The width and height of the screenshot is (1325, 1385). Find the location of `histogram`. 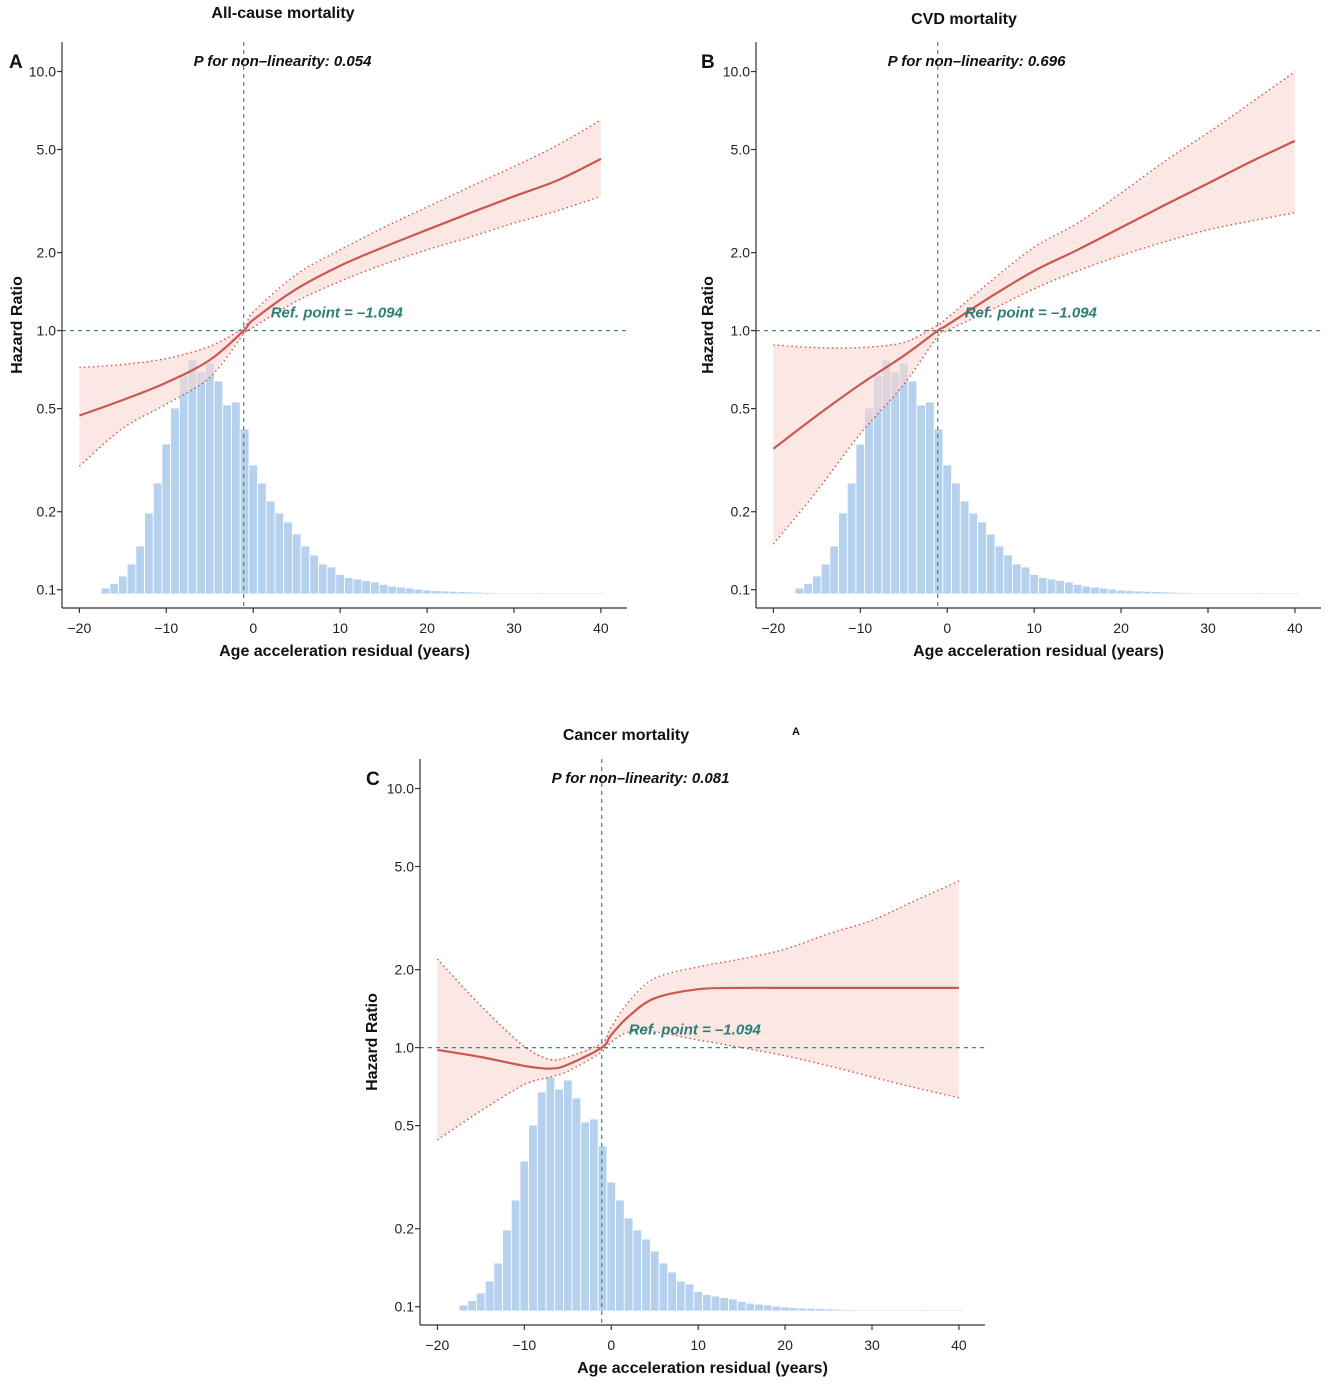

histogram is located at coordinates (711, 1194).